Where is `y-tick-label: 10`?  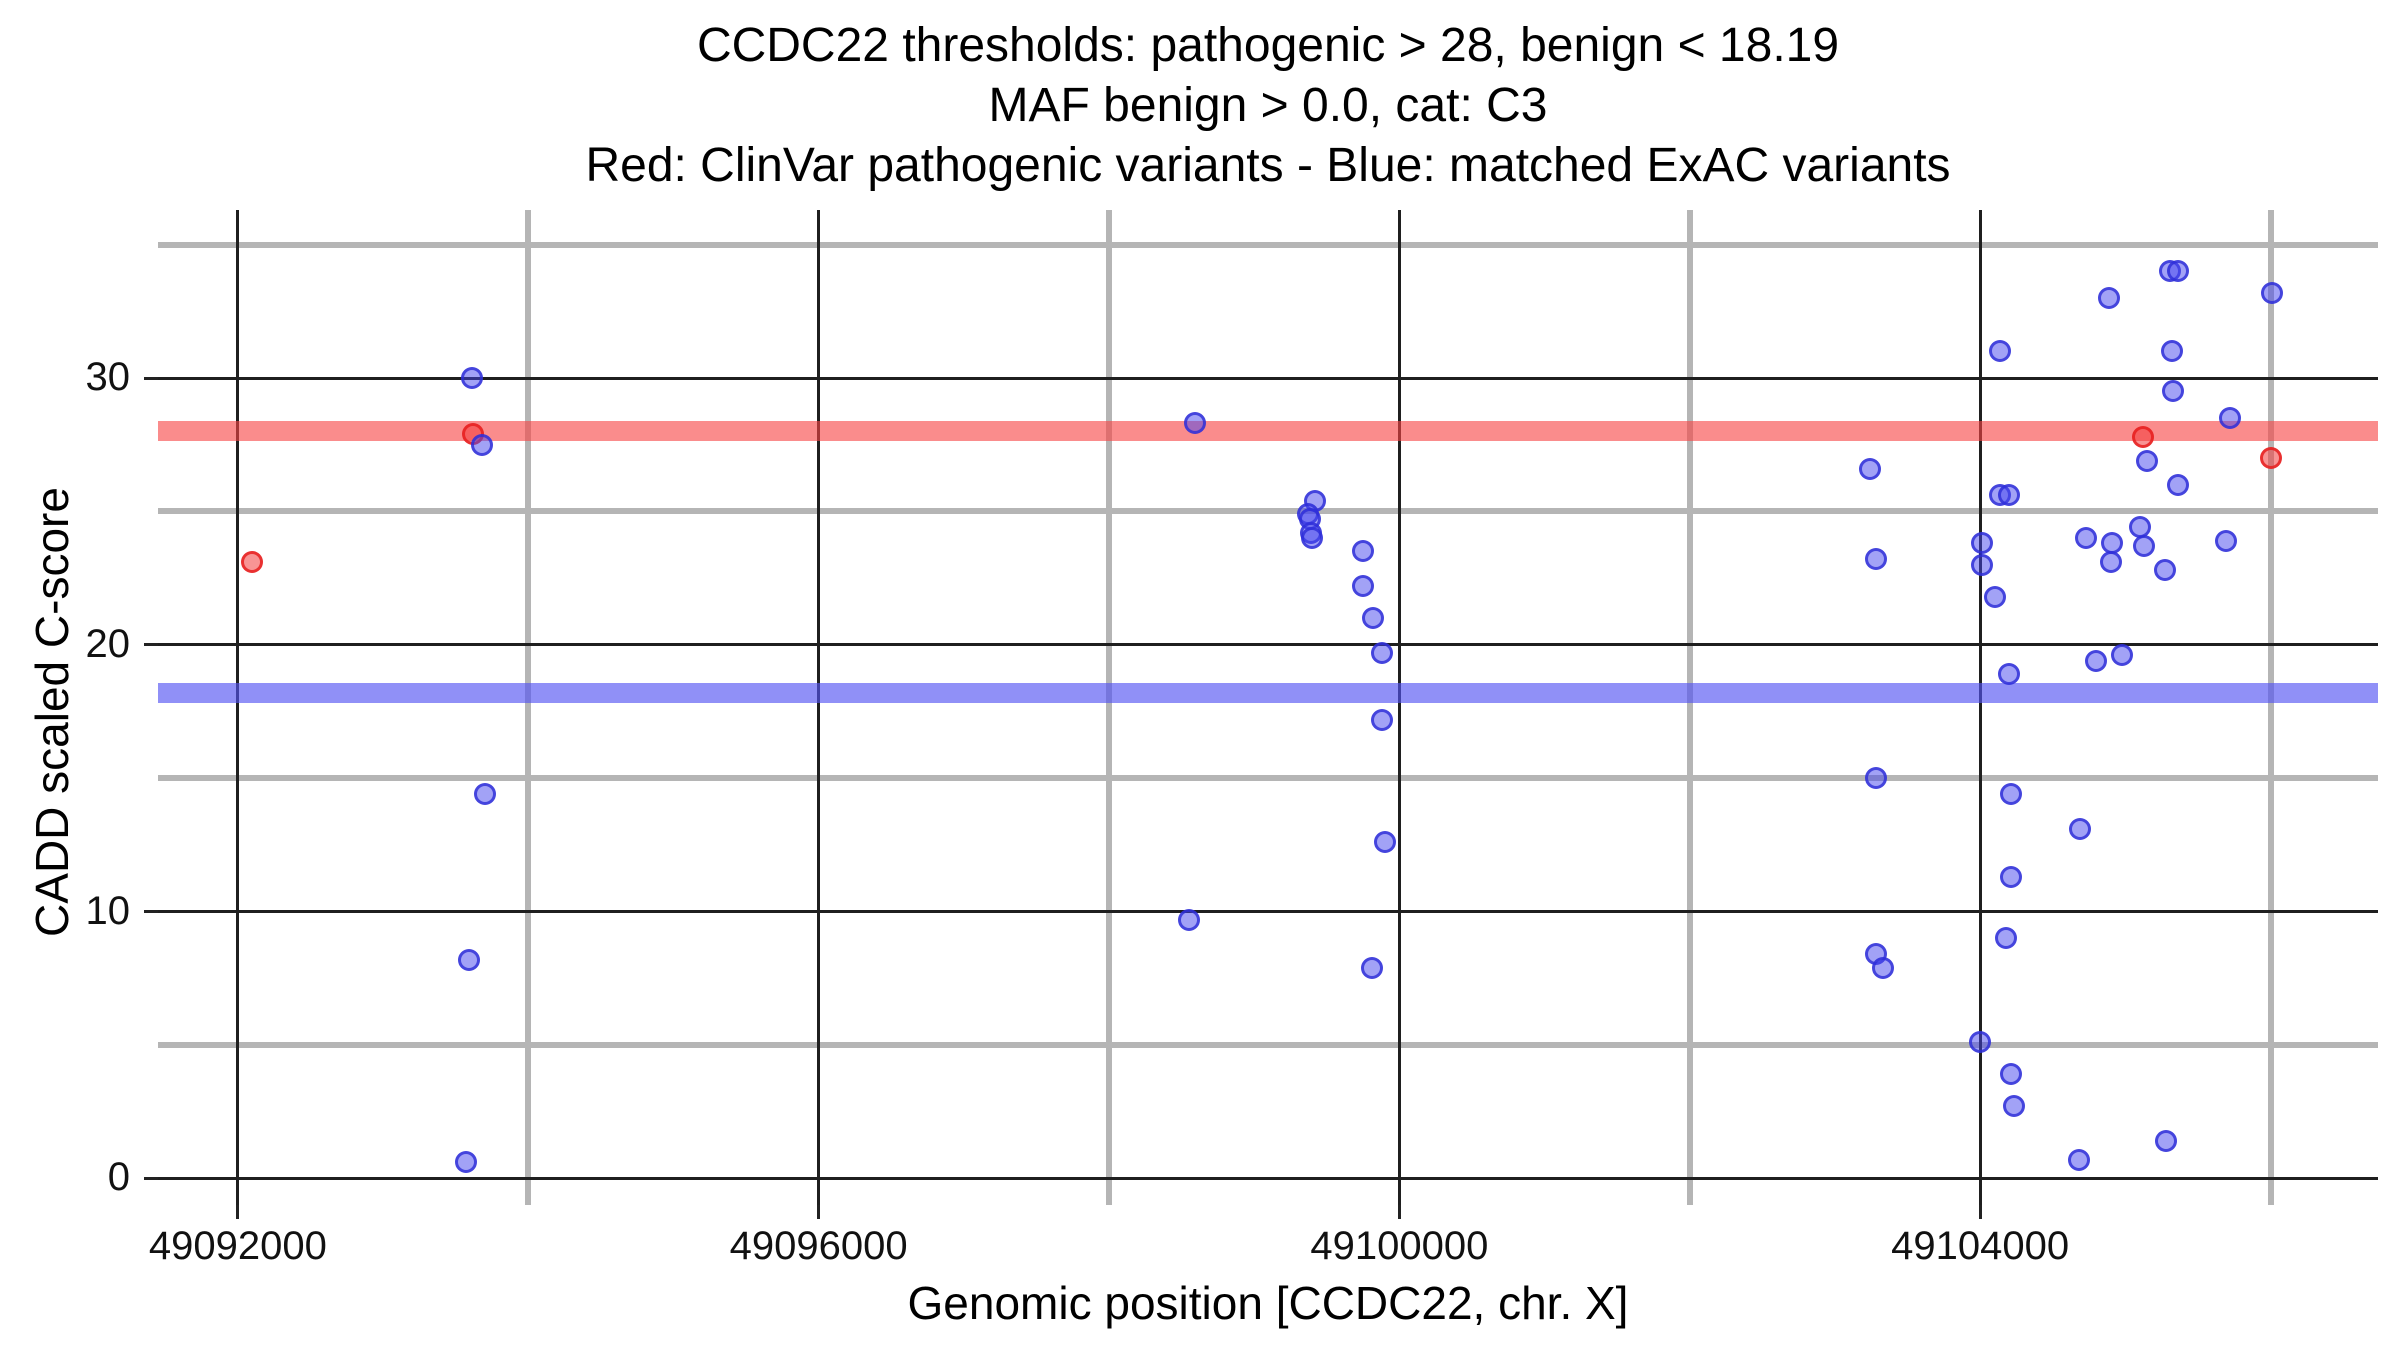
y-tick-label: 10 is located at coordinates (108, 910).